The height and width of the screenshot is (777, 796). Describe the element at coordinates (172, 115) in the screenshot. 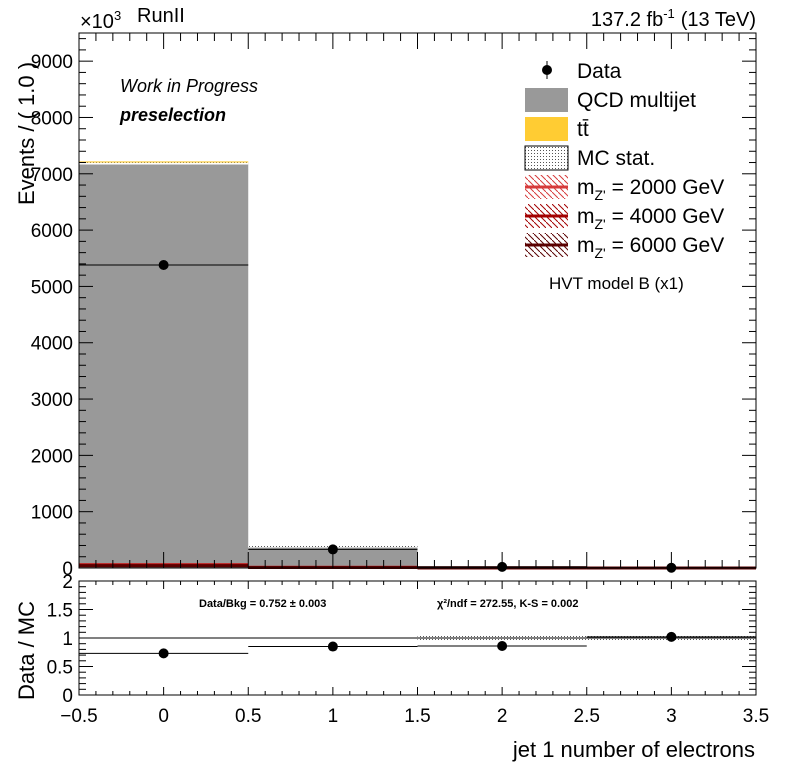

I see `region-label: preselection` at that location.